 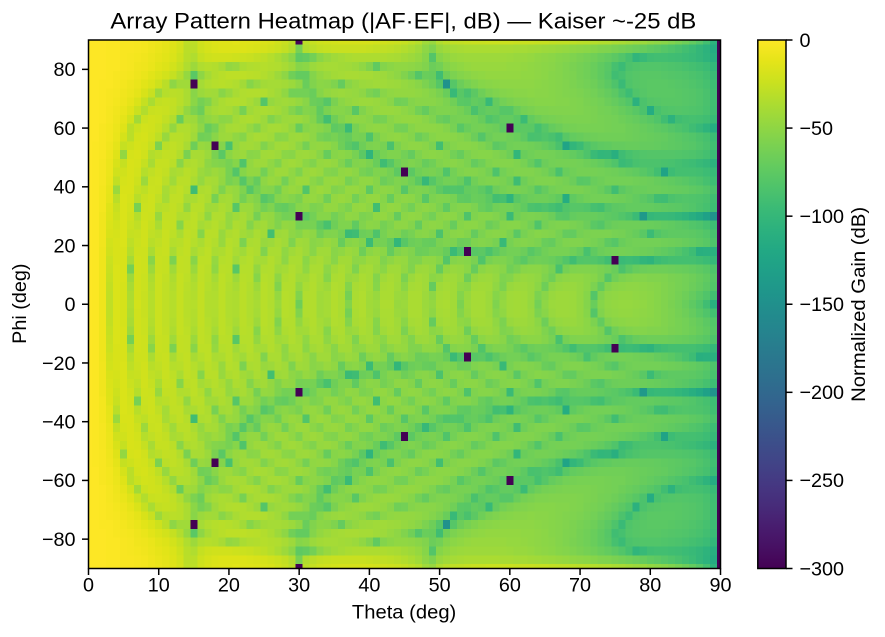 What do you see at coordinates (822, 569) in the screenshot?
I see `svg-text: −300` at bounding box center [822, 569].